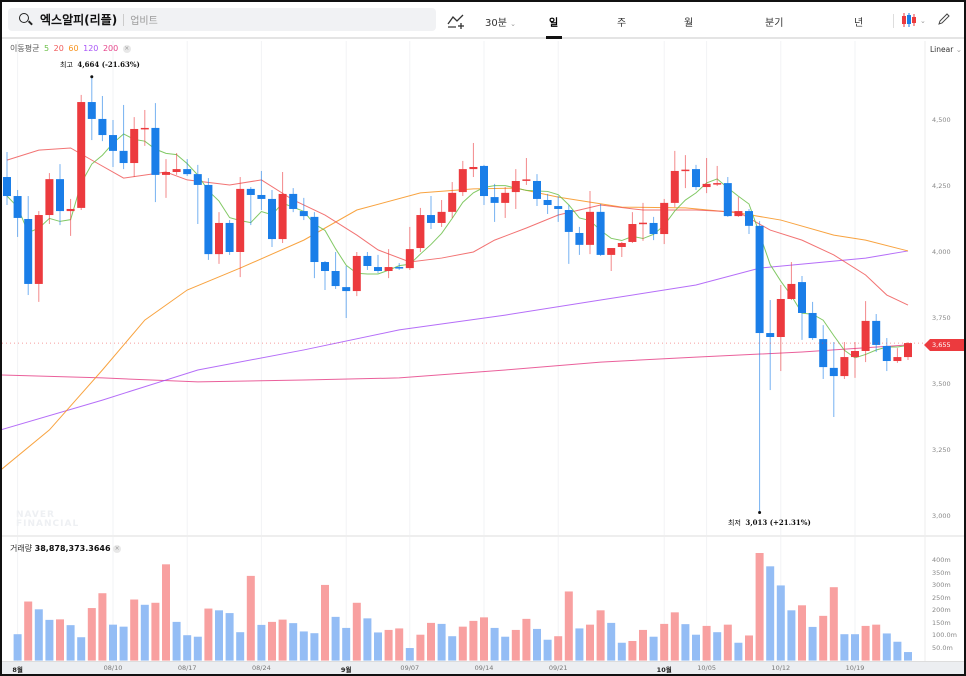  I want to click on candle-type-icon: ⌄, so click(913, 20).